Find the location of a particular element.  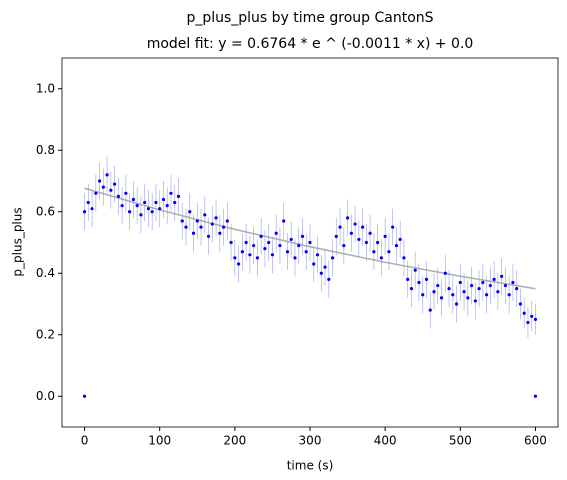

y-tick-label: 1.0 is located at coordinates (45, 88).